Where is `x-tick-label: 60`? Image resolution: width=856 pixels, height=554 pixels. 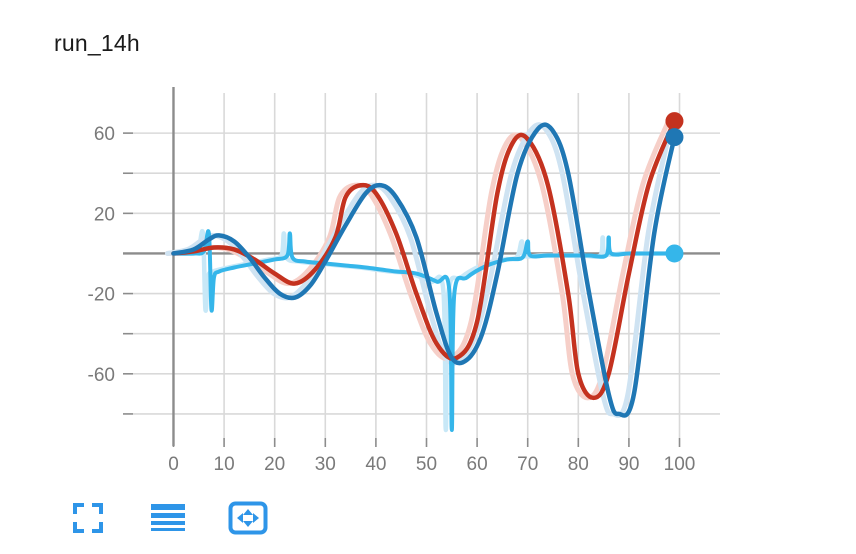
x-tick-label: 60 is located at coordinates (477, 464).